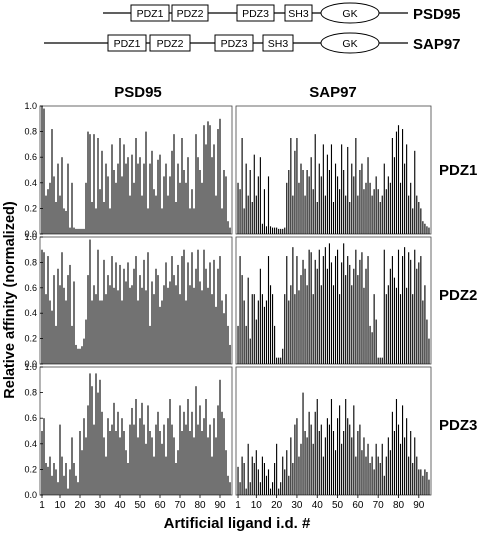 The height and width of the screenshot is (537, 478). Describe the element at coordinates (238, 505) in the screenshot. I see `x-tick-label: 1` at that location.